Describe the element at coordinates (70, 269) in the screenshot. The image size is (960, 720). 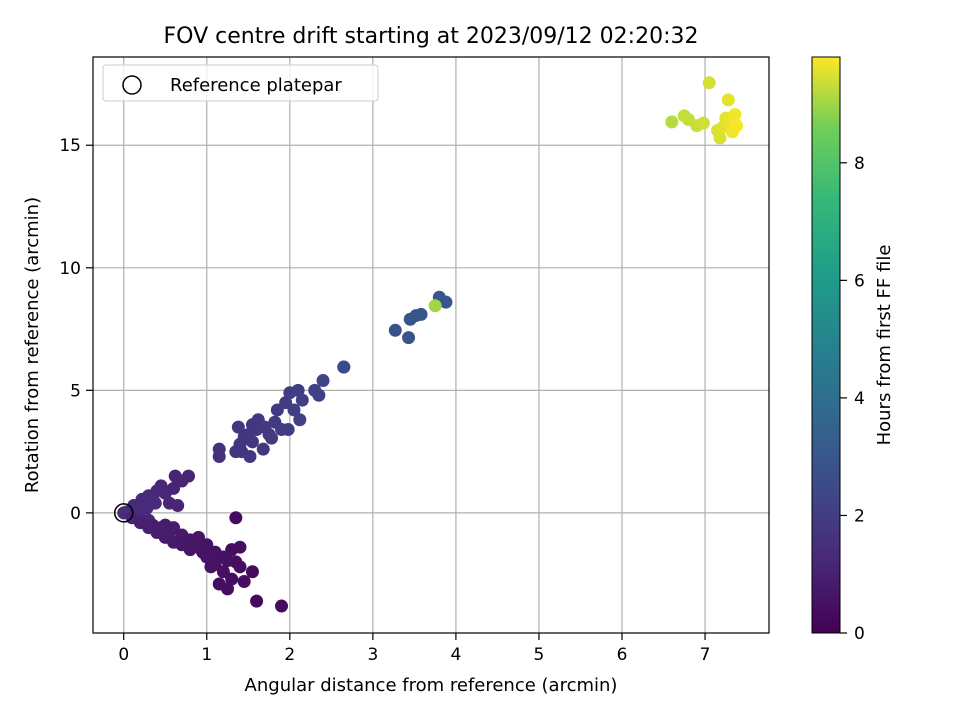
I see `y-tick-label: 10` at that location.